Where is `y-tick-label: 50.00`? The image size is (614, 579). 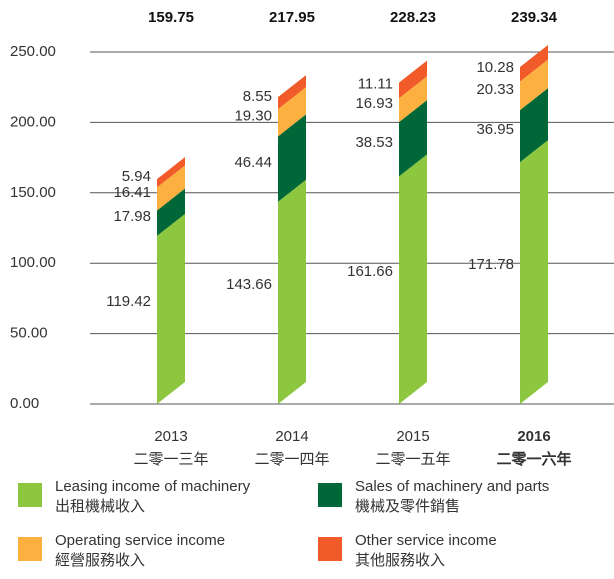 y-tick-label: 50.00 is located at coordinates (29, 333).